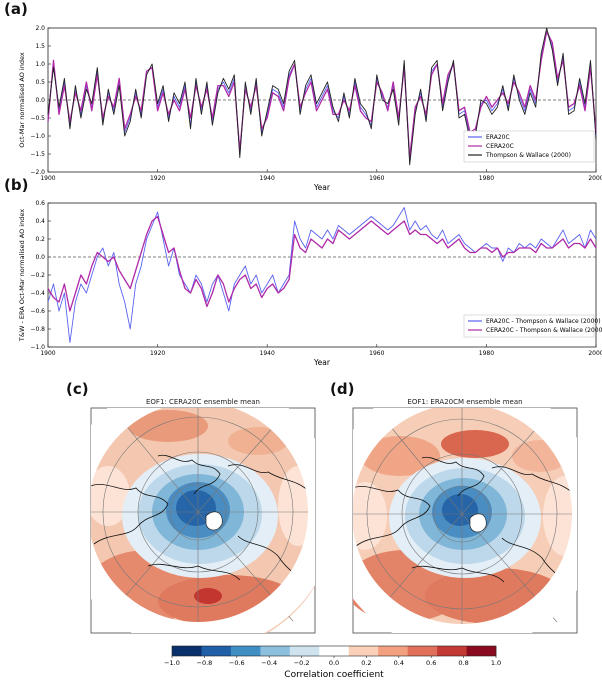  Describe the element at coordinates (16, 9) in the screenshot. I see `panel-label-a: (a)` at that location.